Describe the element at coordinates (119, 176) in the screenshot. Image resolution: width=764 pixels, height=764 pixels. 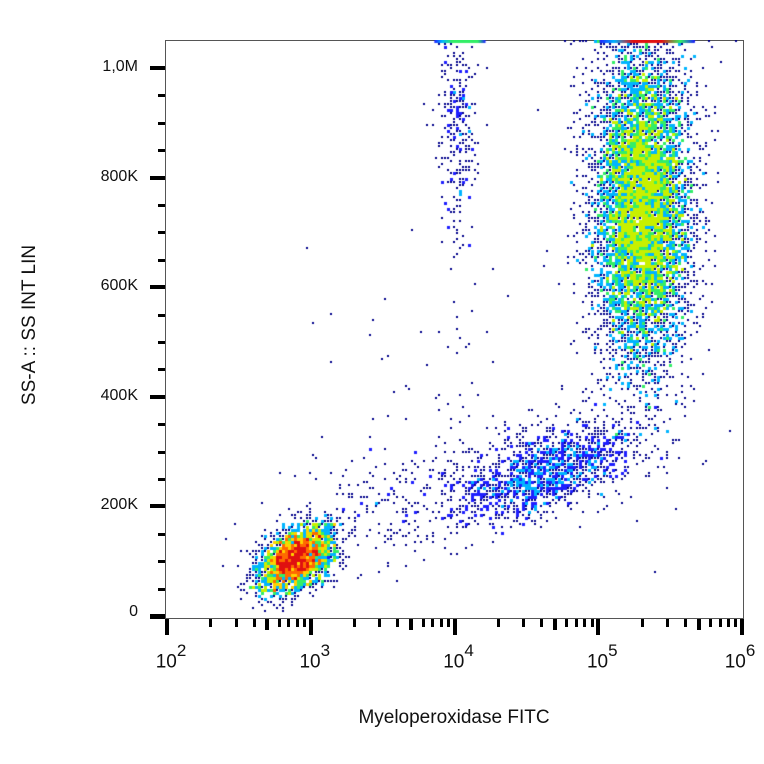
I see `y-tick-label: 800K` at that location.